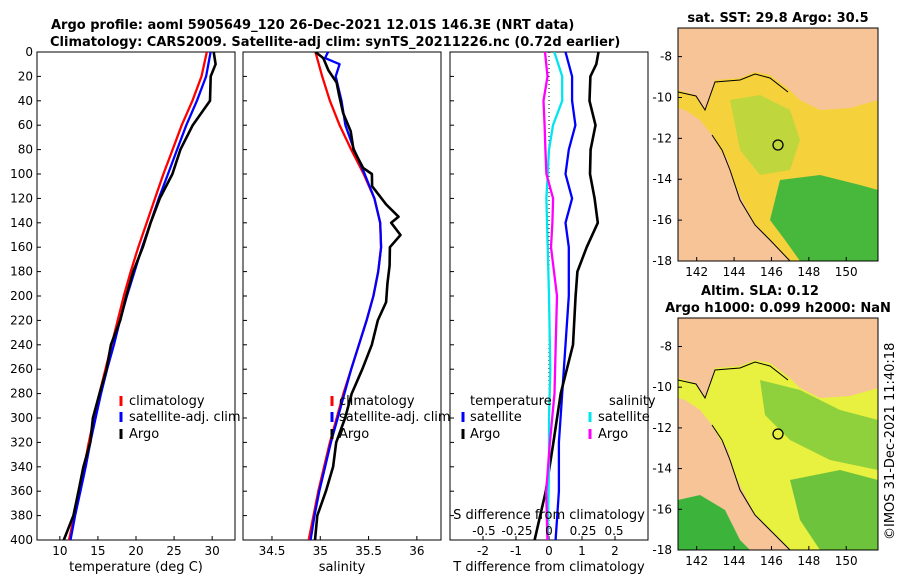  What do you see at coordinates (21, 272) in the screenshot?
I see `depth-tick-label: 180` at bounding box center [21, 272].